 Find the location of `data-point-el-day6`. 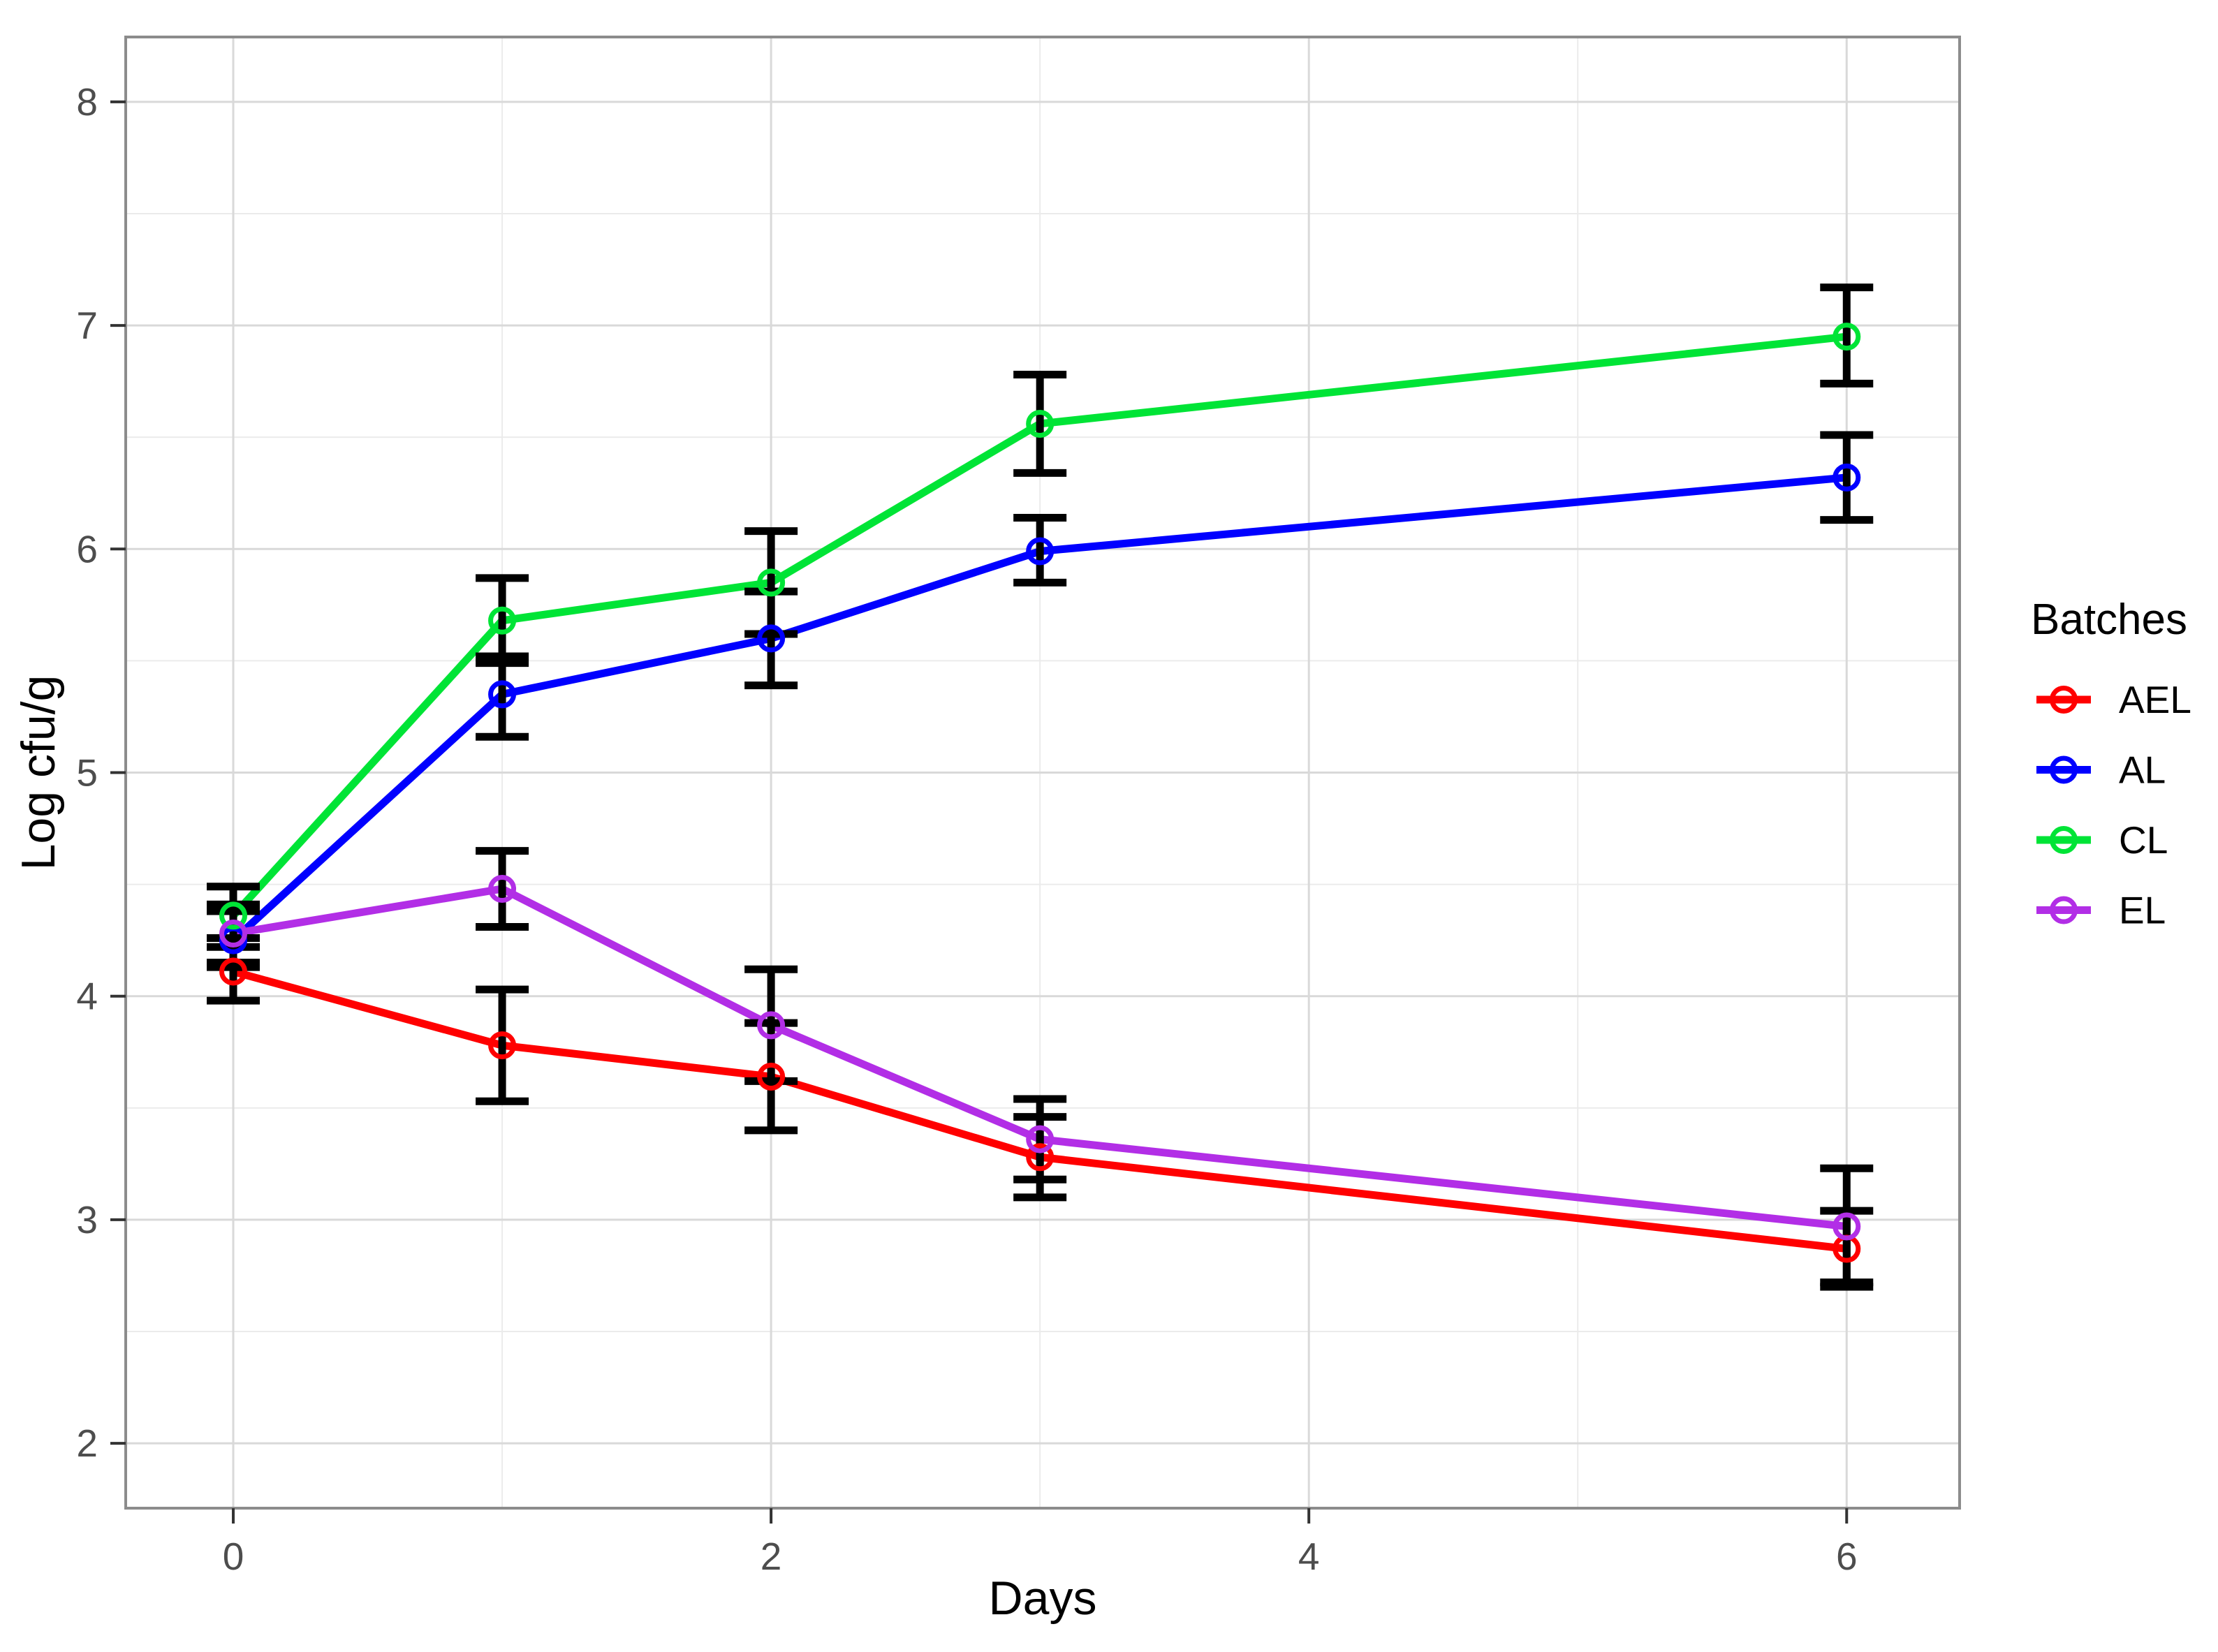

data-point-el-day6 is located at coordinates (1847, 1226).